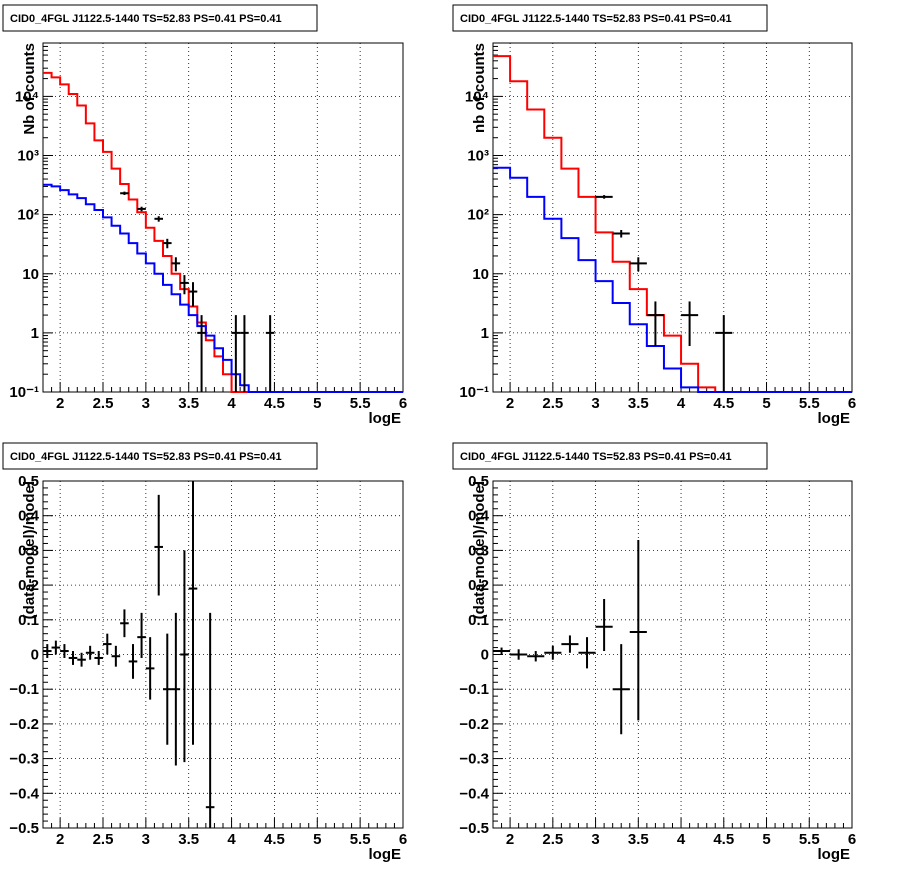 This screenshot has width=898, height=875. I want to click on y-tick-label: 10, so click(30, 274).